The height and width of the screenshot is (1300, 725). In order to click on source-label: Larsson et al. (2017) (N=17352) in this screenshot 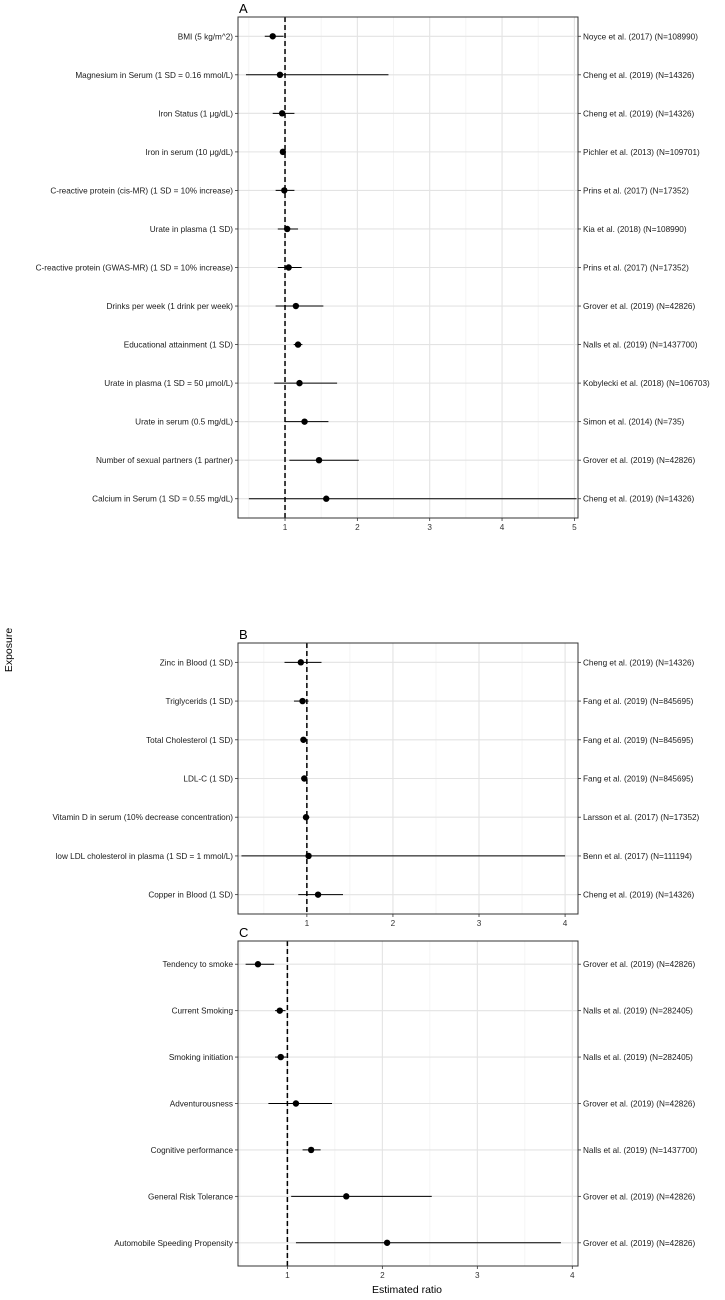, I will do `click(641, 817)`.